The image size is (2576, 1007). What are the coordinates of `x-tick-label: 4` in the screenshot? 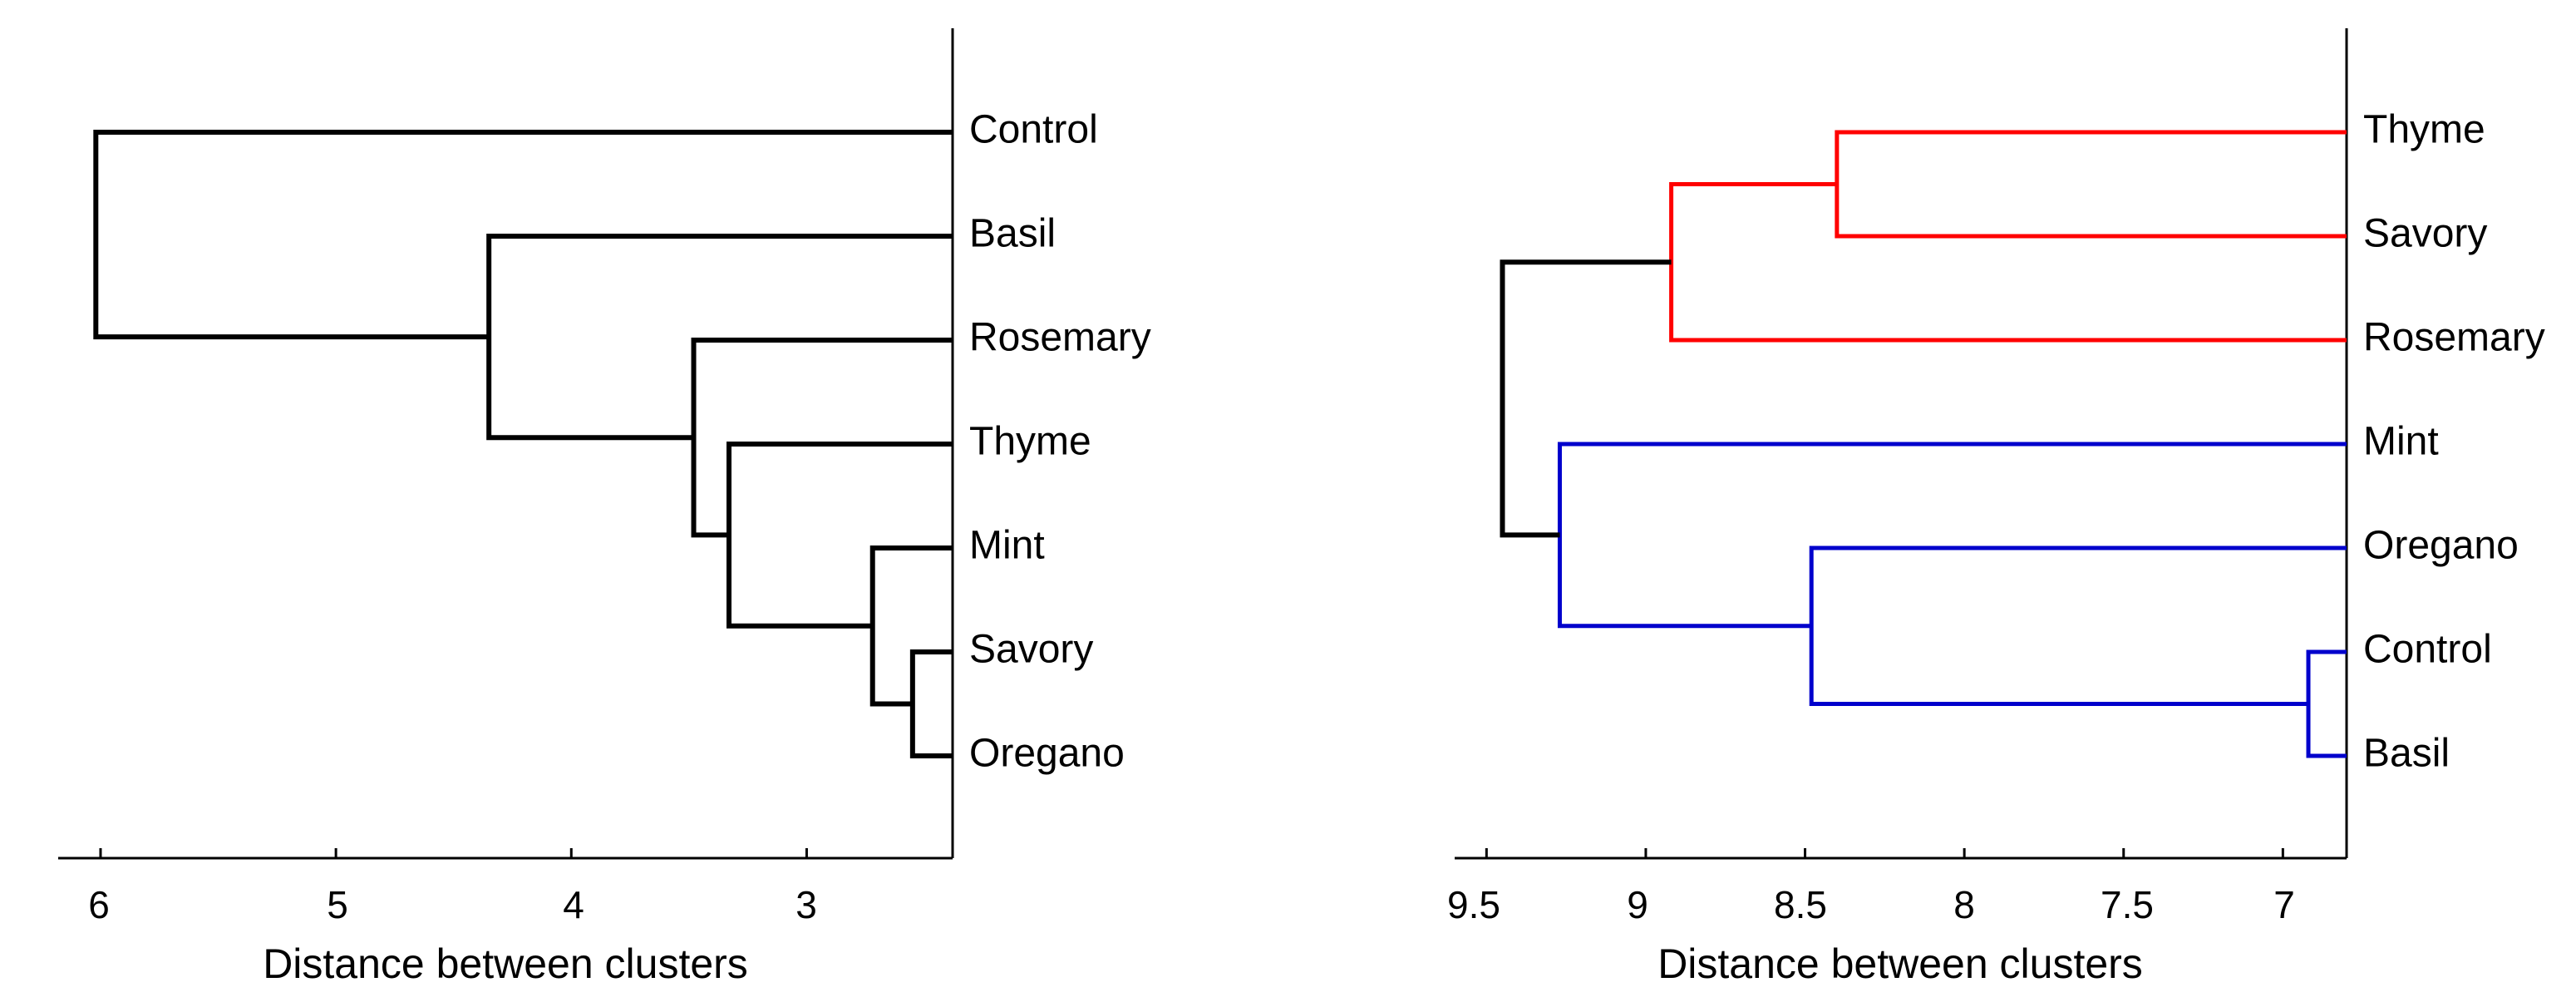 It's located at (573, 904).